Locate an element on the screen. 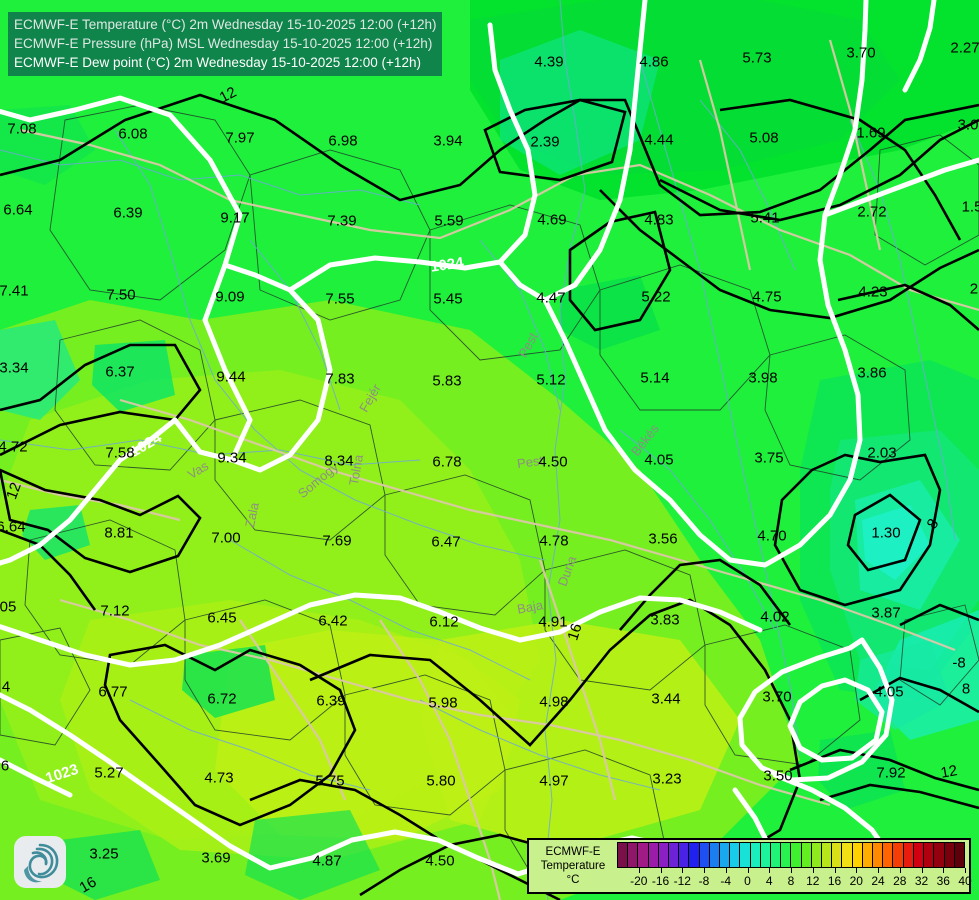 The height and width of the screenshot is (900, 979). temperature-value-label: 5.14 is located at coordinates (655, 378).